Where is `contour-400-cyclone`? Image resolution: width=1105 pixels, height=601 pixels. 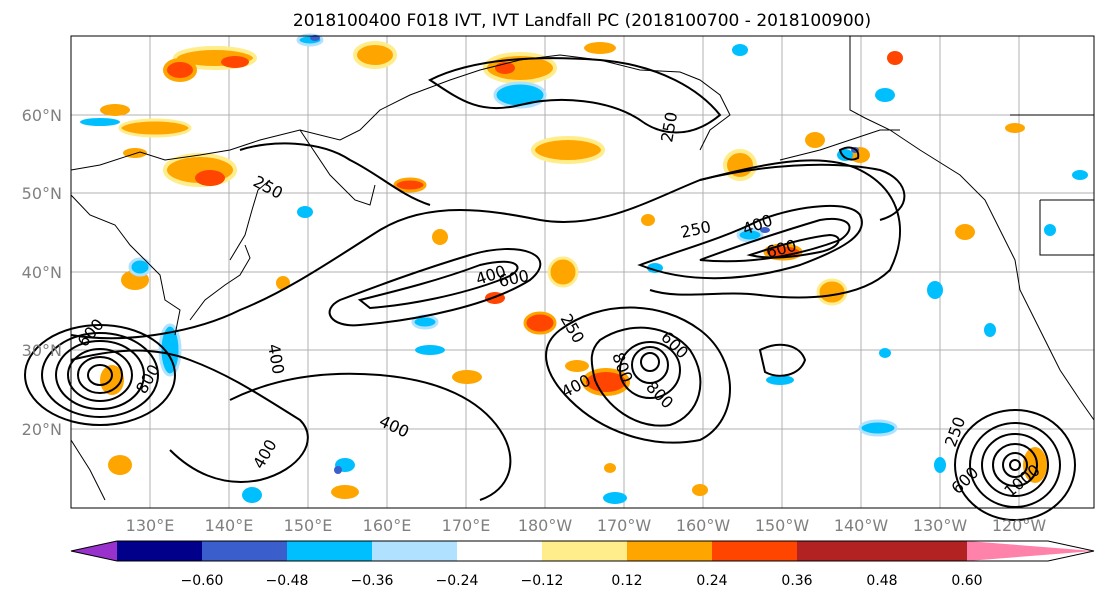
contour-400-cyclone is located at coordinates (638, 375).